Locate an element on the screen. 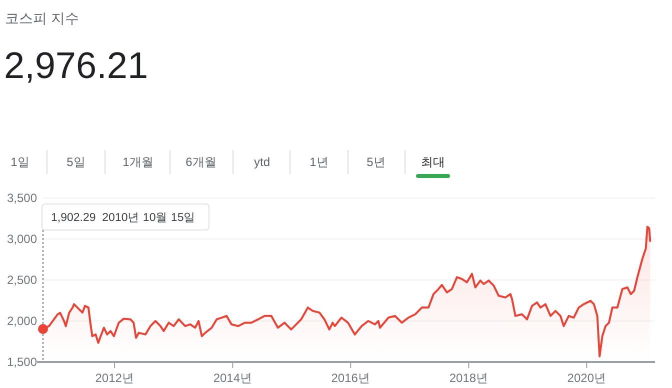  chart-subtitle: 2,976.21 is located at coordinates (76, 65).